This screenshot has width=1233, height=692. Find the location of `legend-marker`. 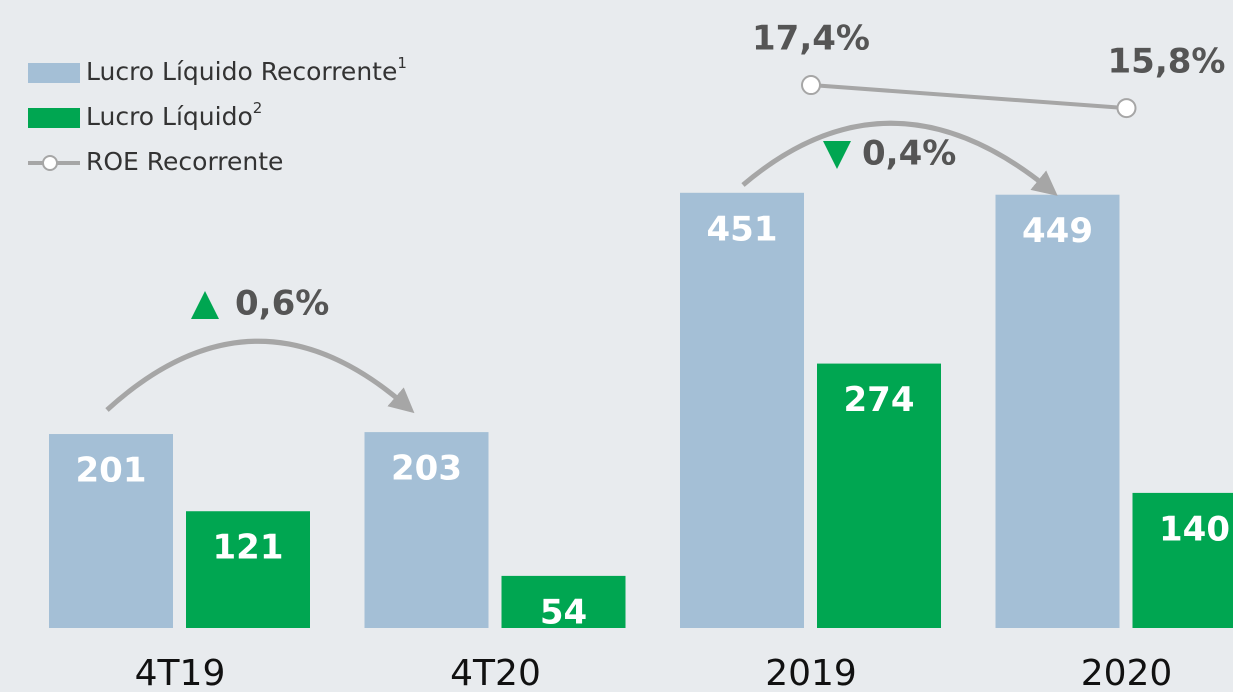

legend-marker is located at coordinates (50, 163).